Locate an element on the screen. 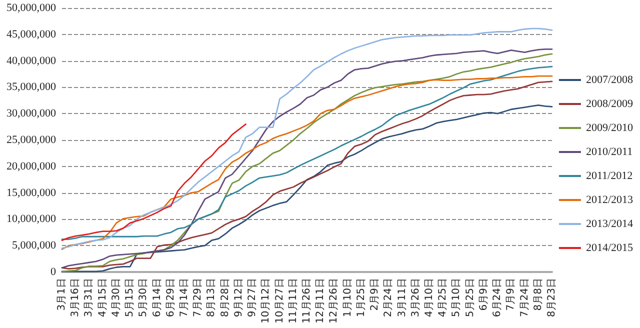 This screenshot has height=328, width=640. y-tick-label: 40,000,000 is located at coordinates (31, 60).